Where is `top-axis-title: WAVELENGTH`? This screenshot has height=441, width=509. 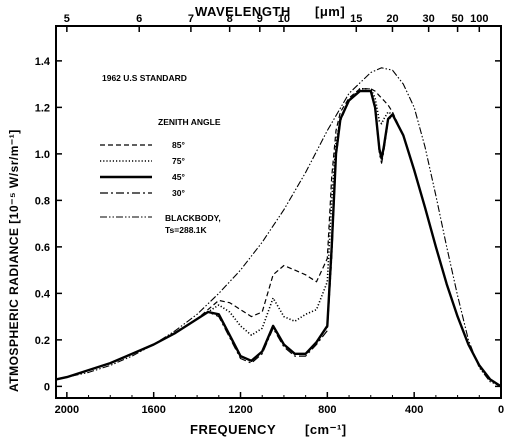
top-axis-title: WAVELENGTH is located at coordinates (243, 11).